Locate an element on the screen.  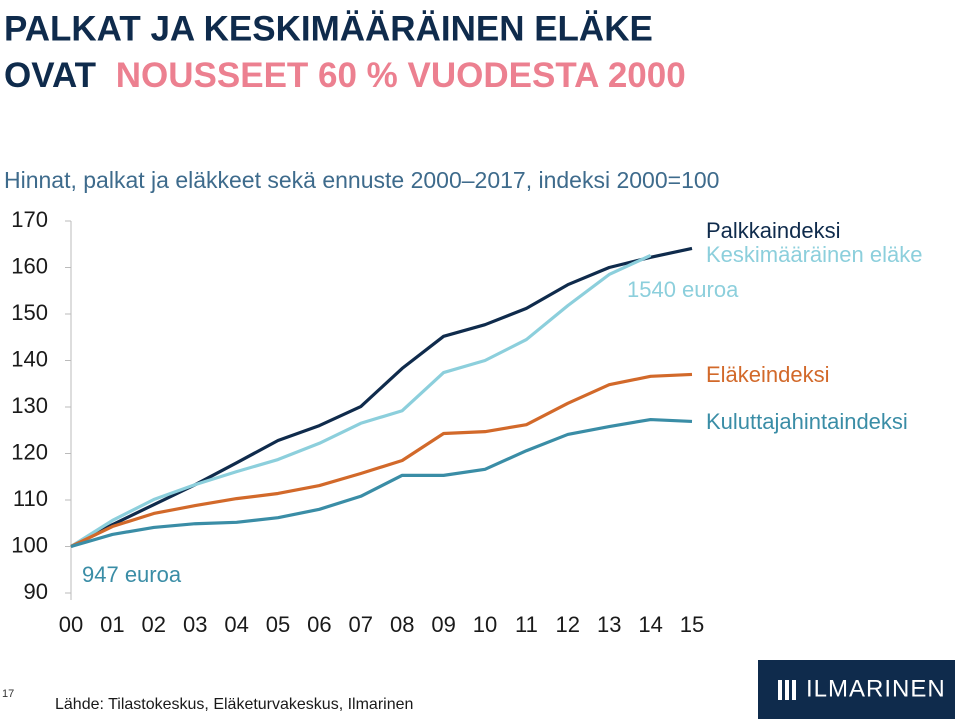
chart-title-line2: OVAT NOUSSEET 60 % VUODESTA 2000 is located at coordinates (345, 75).